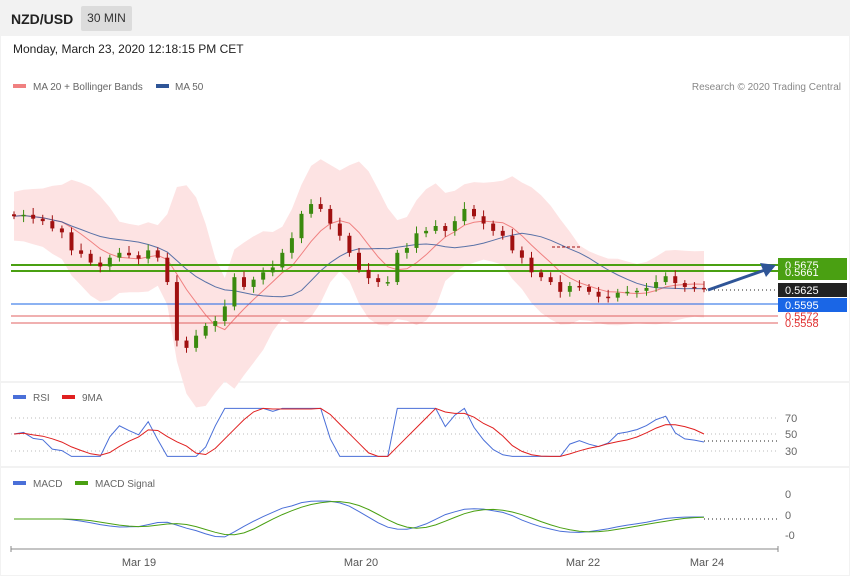 The width and height of the screenshot is (850, 576). What do you see at coordinates (92, 398) in the screenshot?
I see `legend-9ma-label: 9MA` at bounding box center [92, 398].